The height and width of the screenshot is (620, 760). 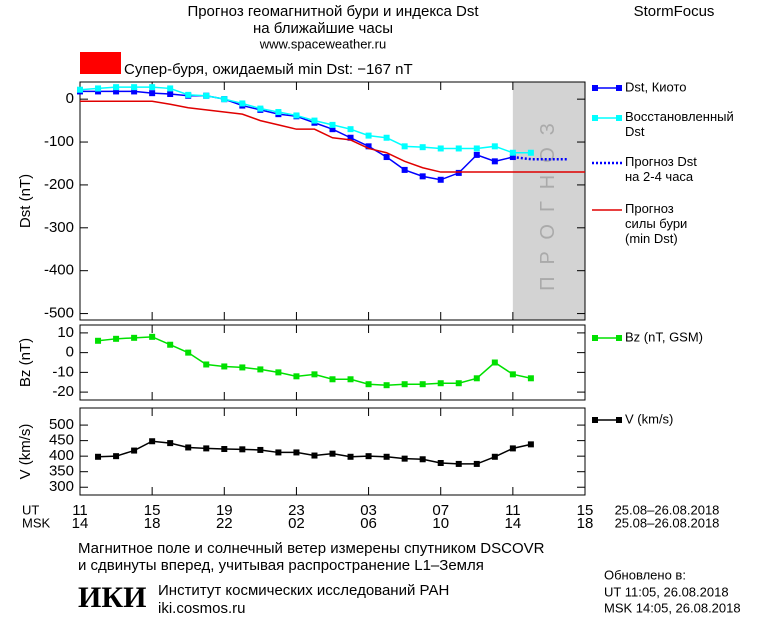 I want to click on alert: Супер-буря, ожидаемый min Dst: −167 nT, so click(x=268, y=69).